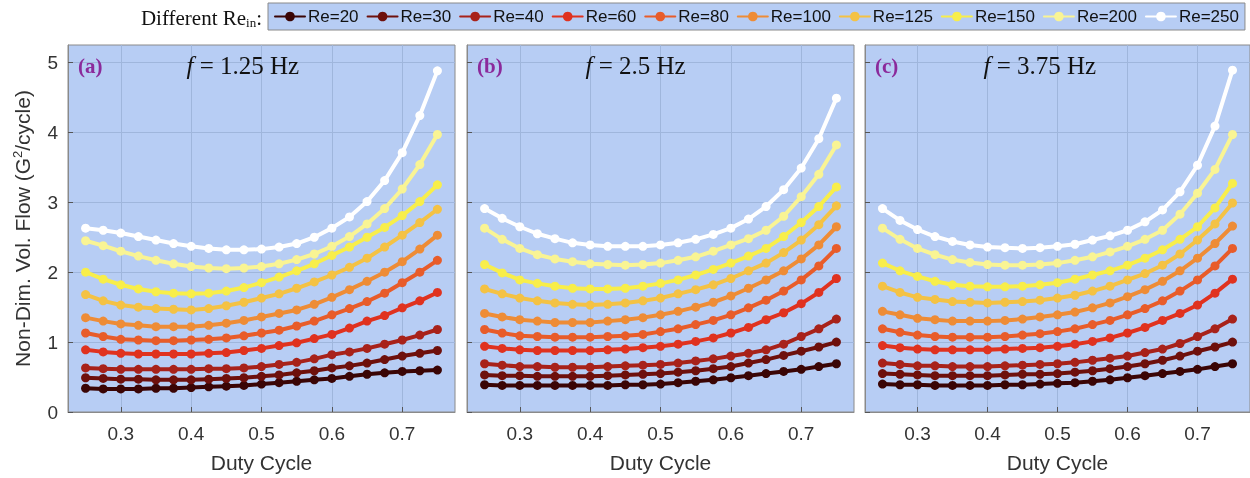  What do you see at coordinates (902, 16) in the screenshot?
I see `legend-label: Re=125` at bounding box center [902, 16].